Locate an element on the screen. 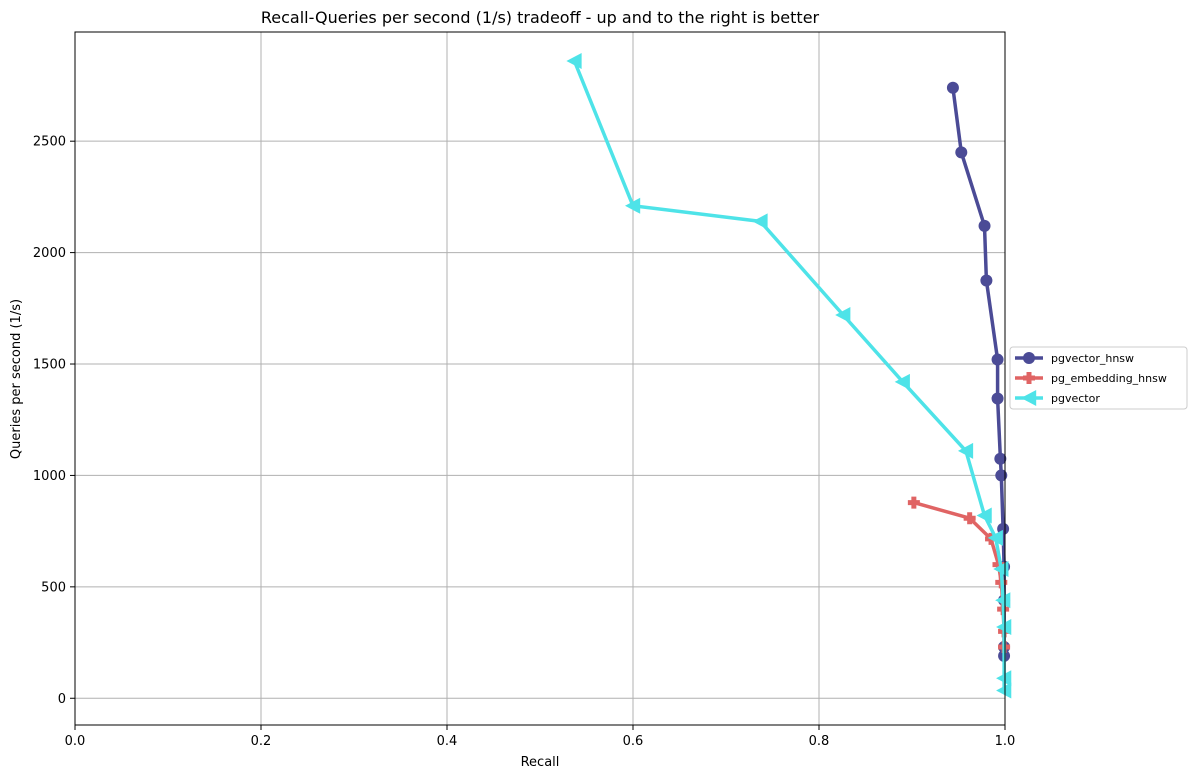 This screenshot has width=1197, height=778. legend: pgvector_hnsw pg_embedding_hnsw pgvector is located at coordinates (1098, 378).